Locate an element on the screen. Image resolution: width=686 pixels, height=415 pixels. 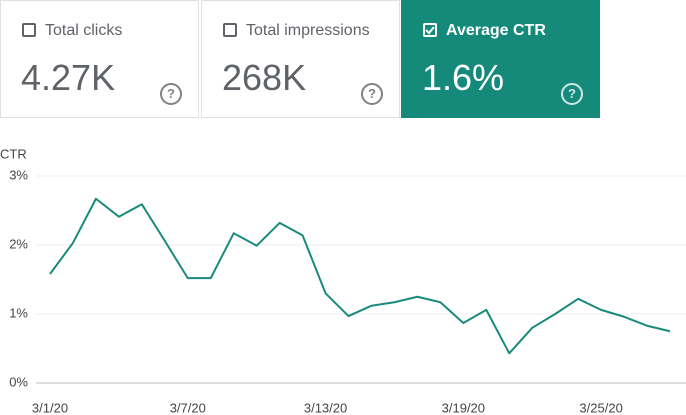
metric-value: 1.6% is located at coordinates (463, 77).